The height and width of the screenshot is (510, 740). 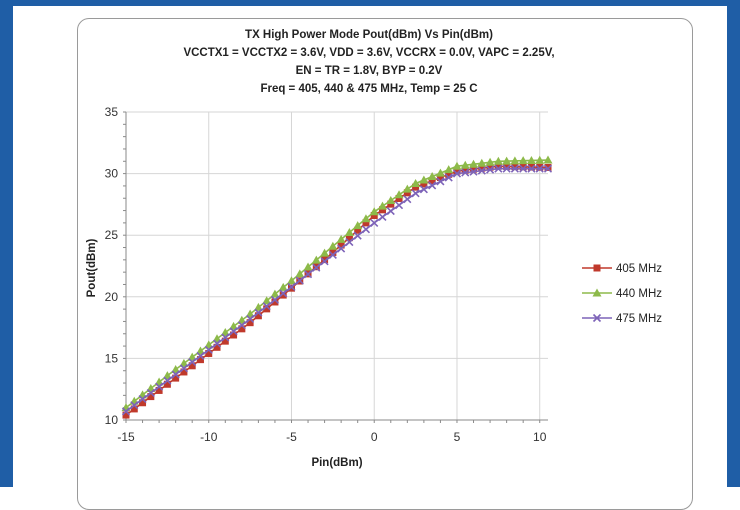 What do you see at coordinates (336, 463) in the screenshot?
I see `x-axis-label: Pin(dBm)` at bounding box center [336, 463].